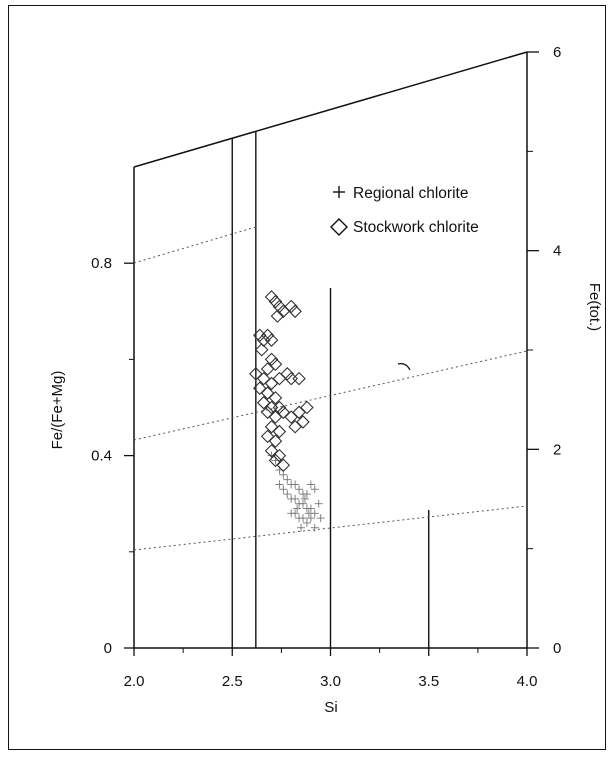 The height and width of the screenshot is (758, 615). Describe the element at coordinates (330, 707) in the screenshot. I see `x-axis-label: Si` at that location.